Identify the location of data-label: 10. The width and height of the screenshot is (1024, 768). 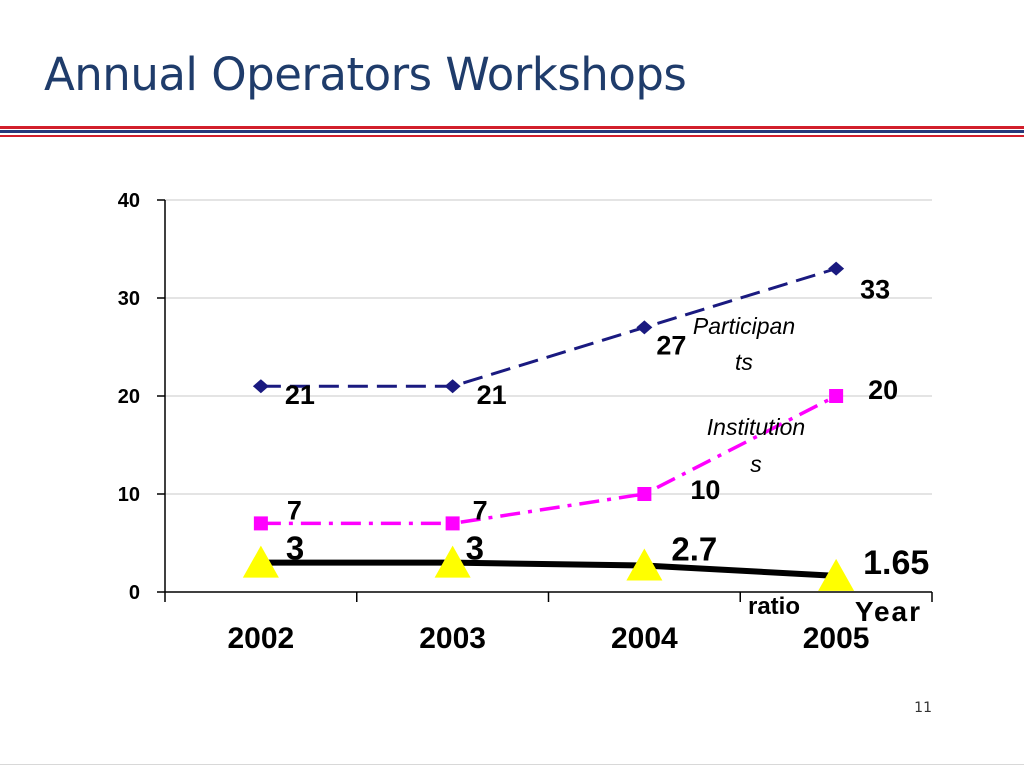
(705, 490).